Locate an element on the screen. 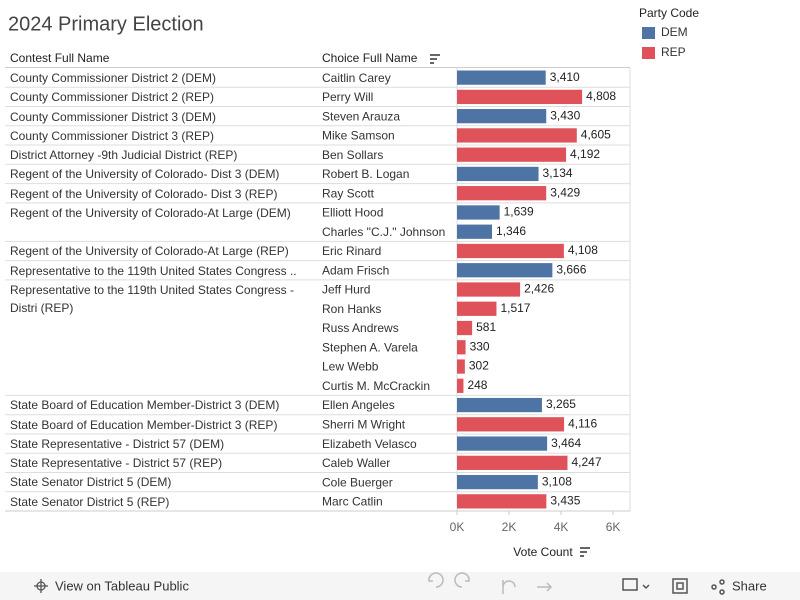  x-tick-label: 6K is located at coordinates (613, 527).